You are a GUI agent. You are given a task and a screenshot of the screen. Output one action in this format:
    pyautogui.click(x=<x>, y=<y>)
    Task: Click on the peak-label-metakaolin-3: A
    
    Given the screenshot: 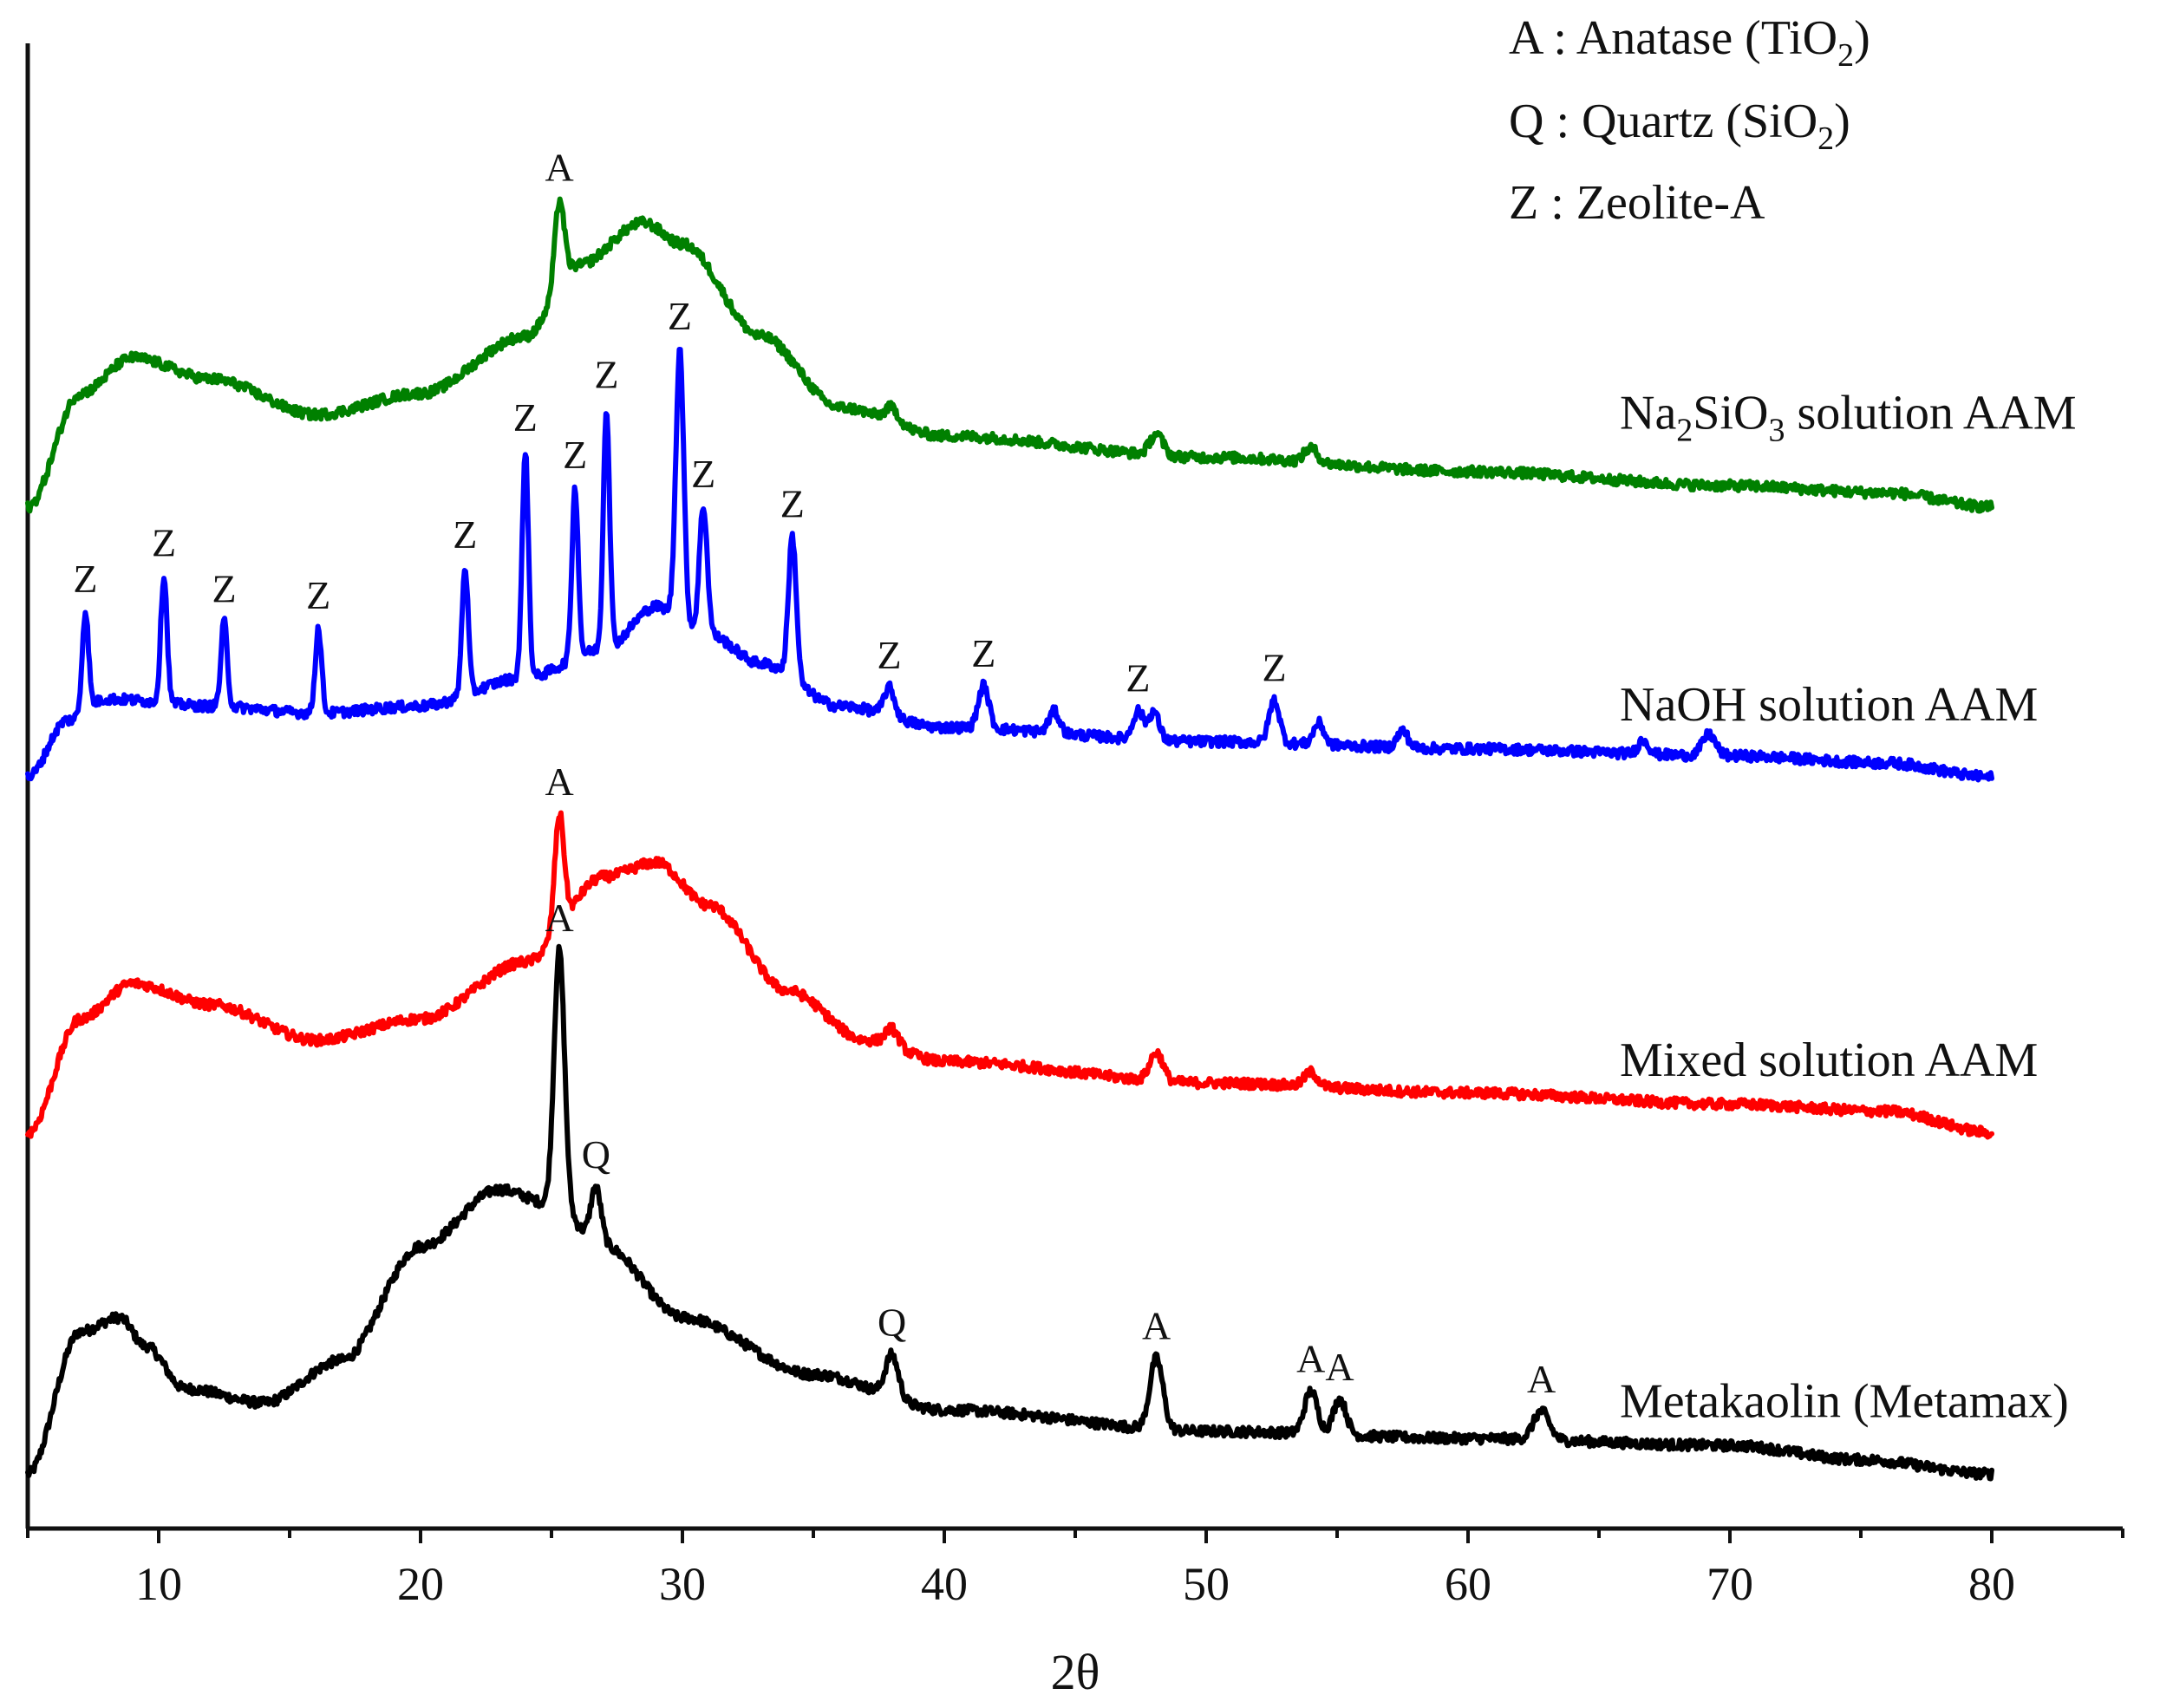 What is the action you would take?
    pyautogui.click(x=1157, y=1325)
    